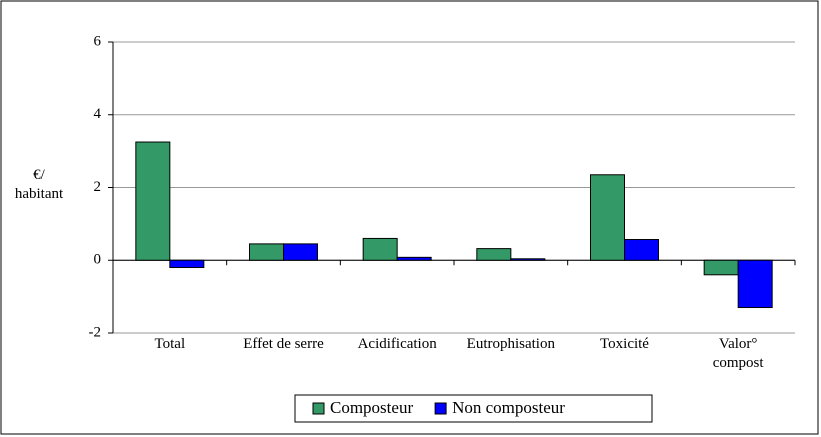  What do you see at coordinates (371, 407) in the screenshot?
I see `legend-label: Composteur` at bounding box center [371, 407].